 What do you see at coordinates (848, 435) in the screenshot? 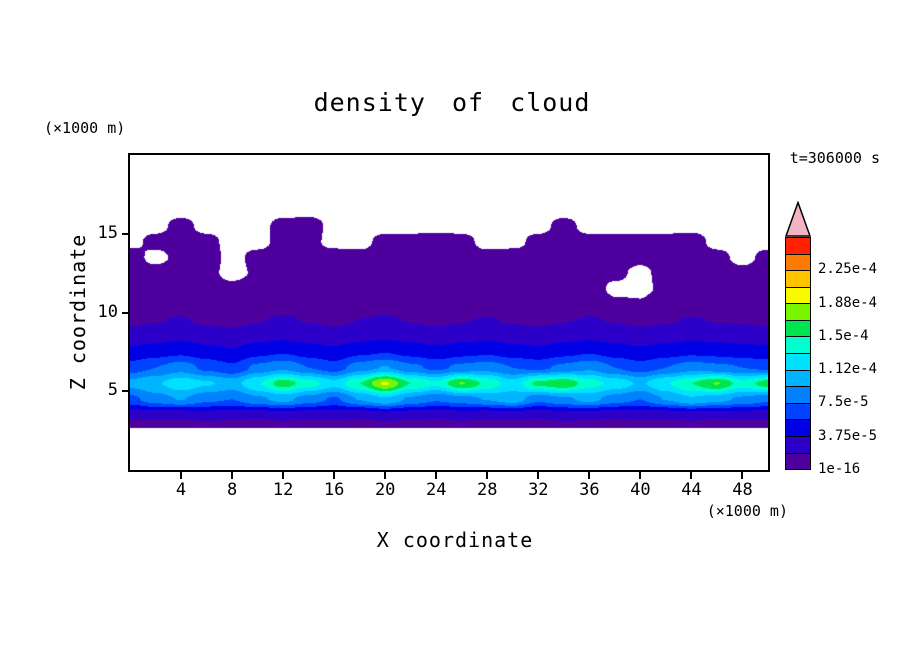
I see `colorbar-label: 3.75e-5` at bounding box center [848, 435].